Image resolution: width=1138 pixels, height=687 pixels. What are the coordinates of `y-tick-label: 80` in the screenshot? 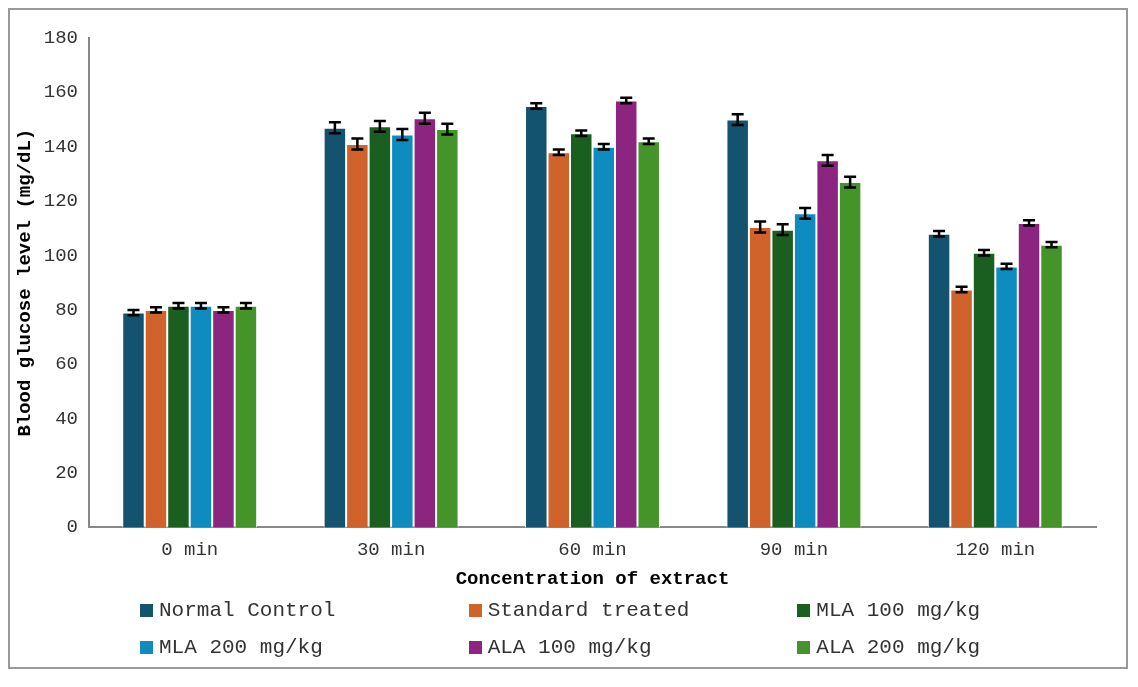 It's located at (67, 309).